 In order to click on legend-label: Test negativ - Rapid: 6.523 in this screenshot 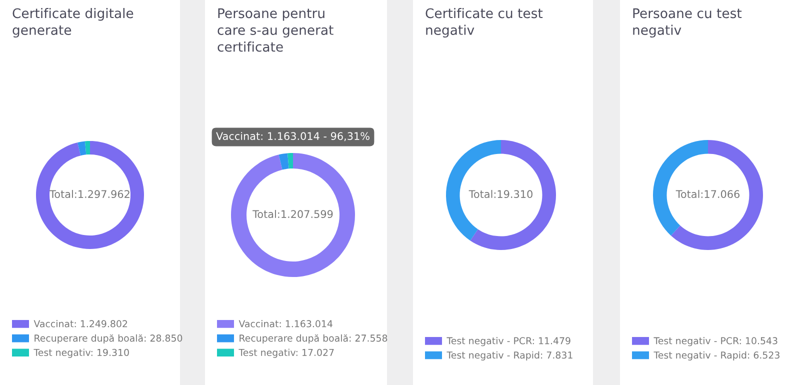, I will do `click(717, 355)`.